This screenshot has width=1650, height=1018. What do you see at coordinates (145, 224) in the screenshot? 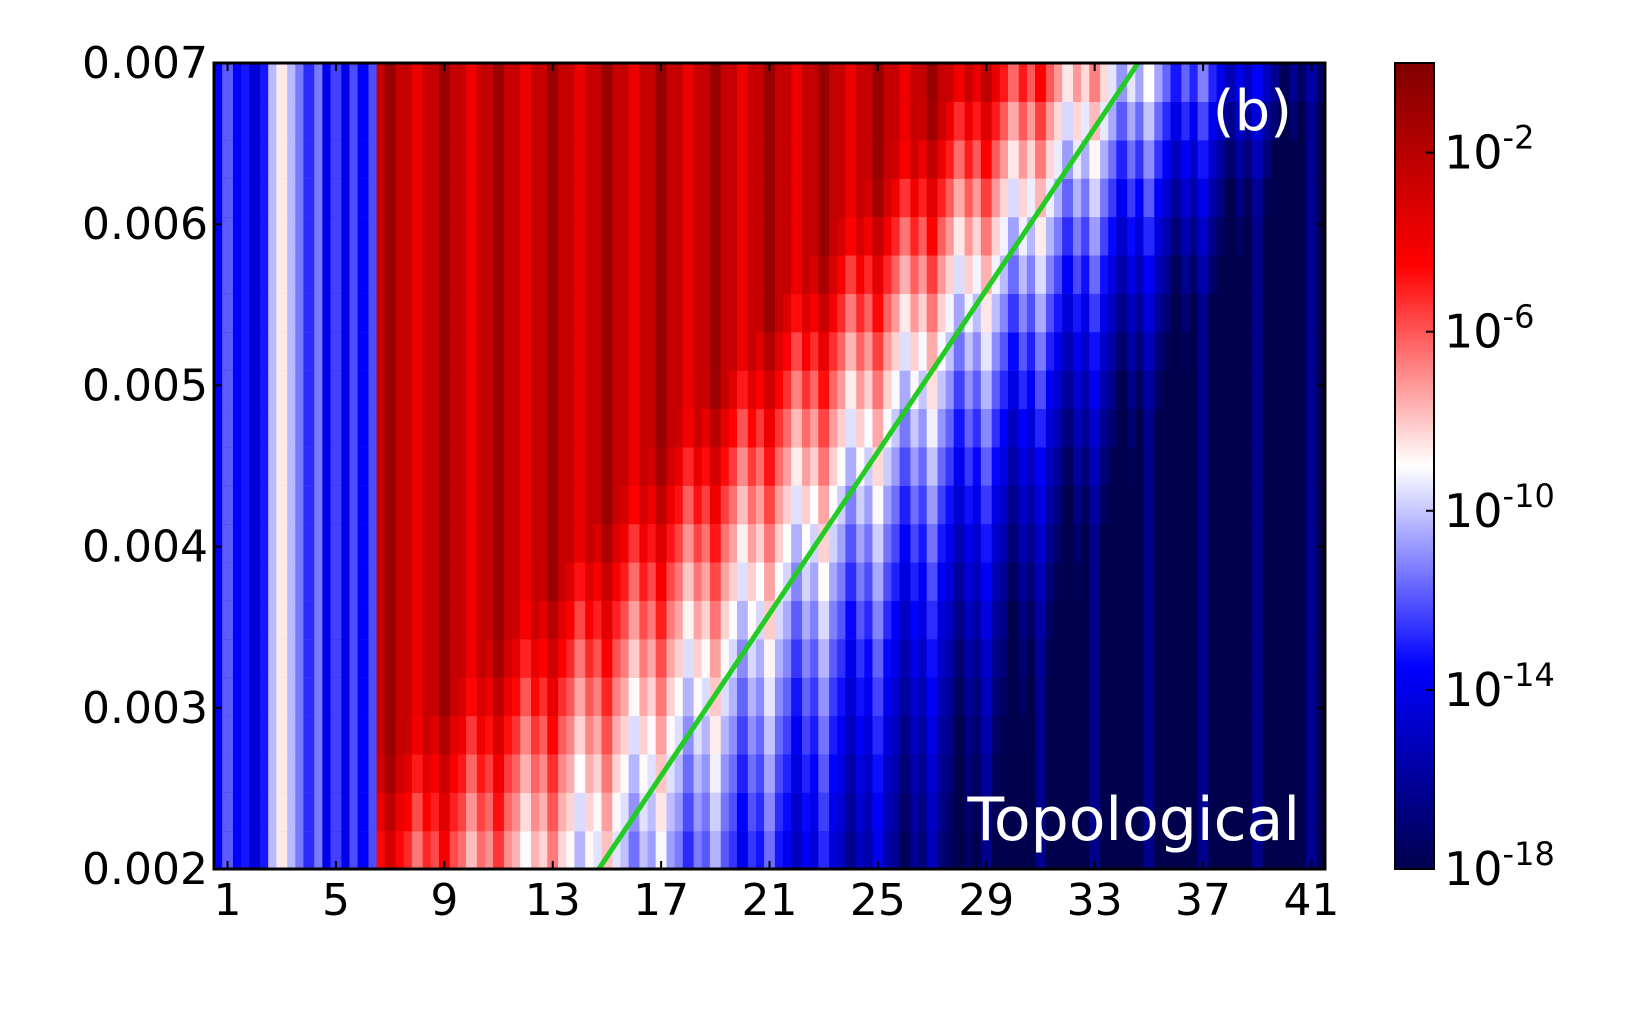
I see `y-tick-label: 0.006` at bounding box center [145, 224].